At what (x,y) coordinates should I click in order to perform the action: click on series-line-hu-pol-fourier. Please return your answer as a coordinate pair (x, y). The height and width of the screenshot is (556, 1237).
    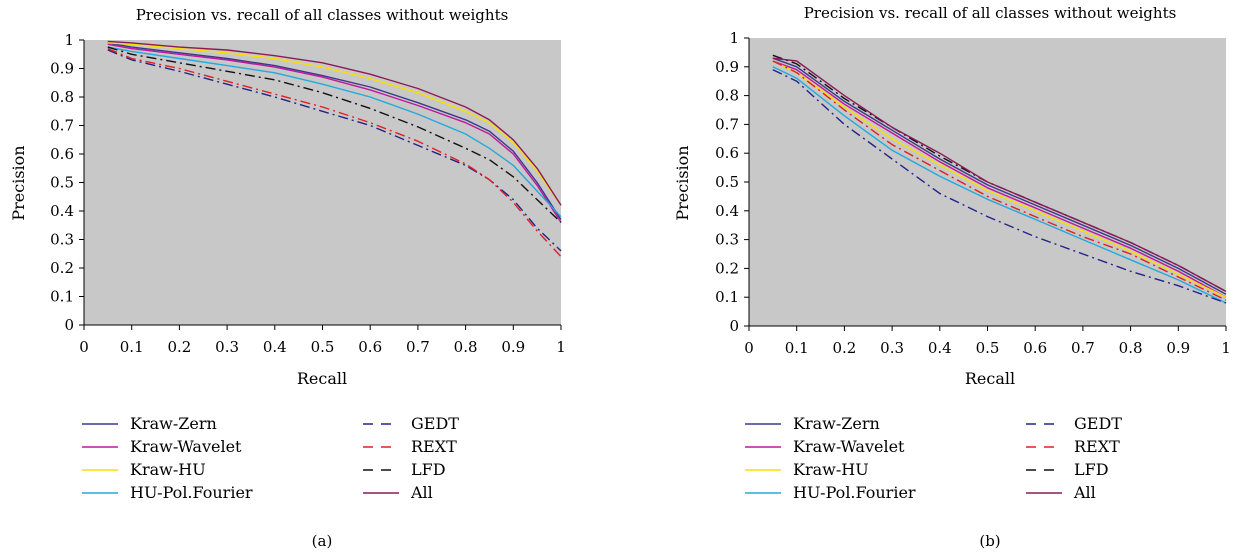
    Looking at the image, I should click on (334, 132).